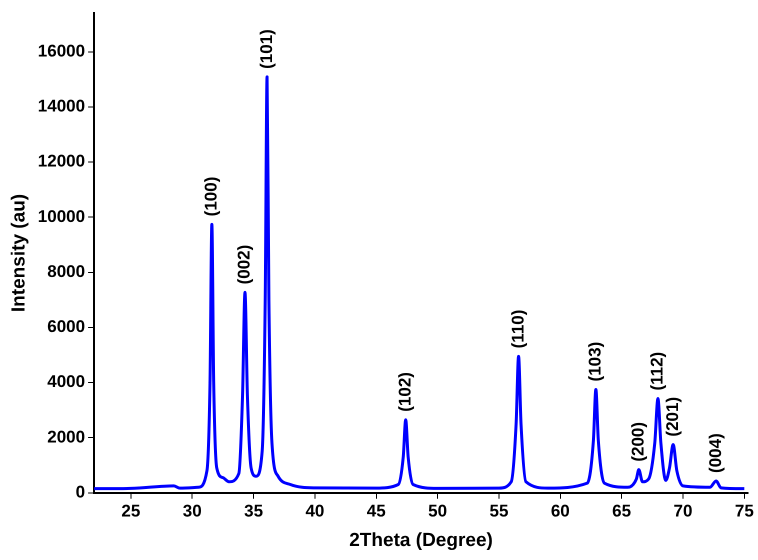  What do you see at coordinates (62, 216) in the screenshot?
I see `y-tick-label: 10000` at bounding box center [62, 216].